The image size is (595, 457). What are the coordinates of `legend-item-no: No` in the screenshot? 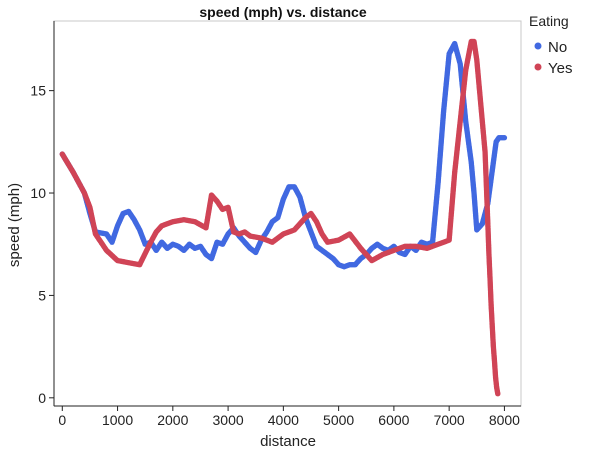 It's located at (551, 47).